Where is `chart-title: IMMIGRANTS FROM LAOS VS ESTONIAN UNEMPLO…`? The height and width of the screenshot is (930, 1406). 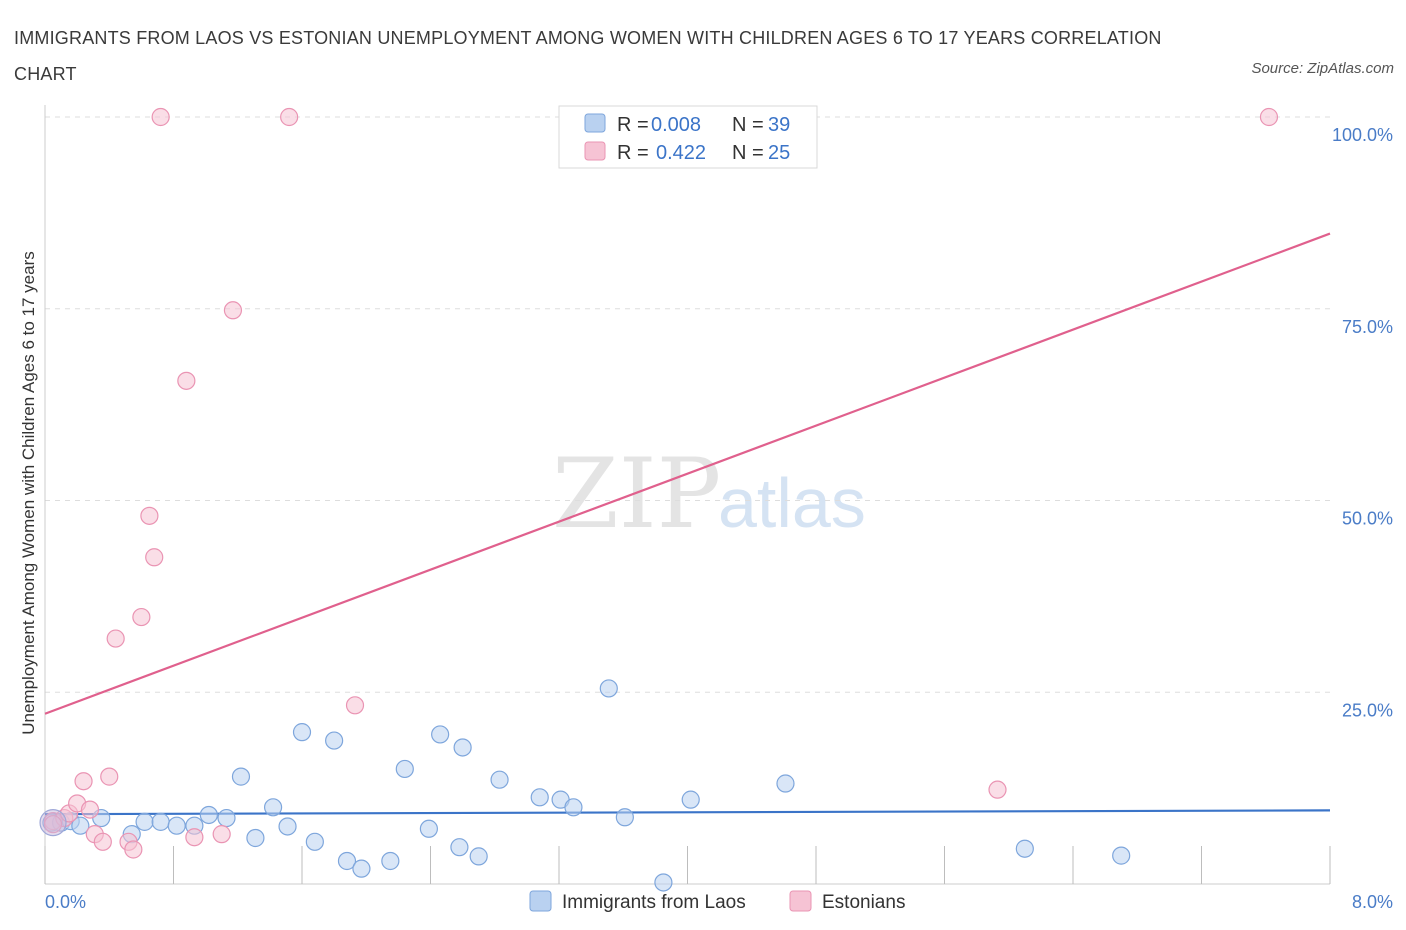
chart-title: IMMIGRANTS FROM LAOS VS ESTONIAN UNEMPLO… is located at coordinates (588, 56).